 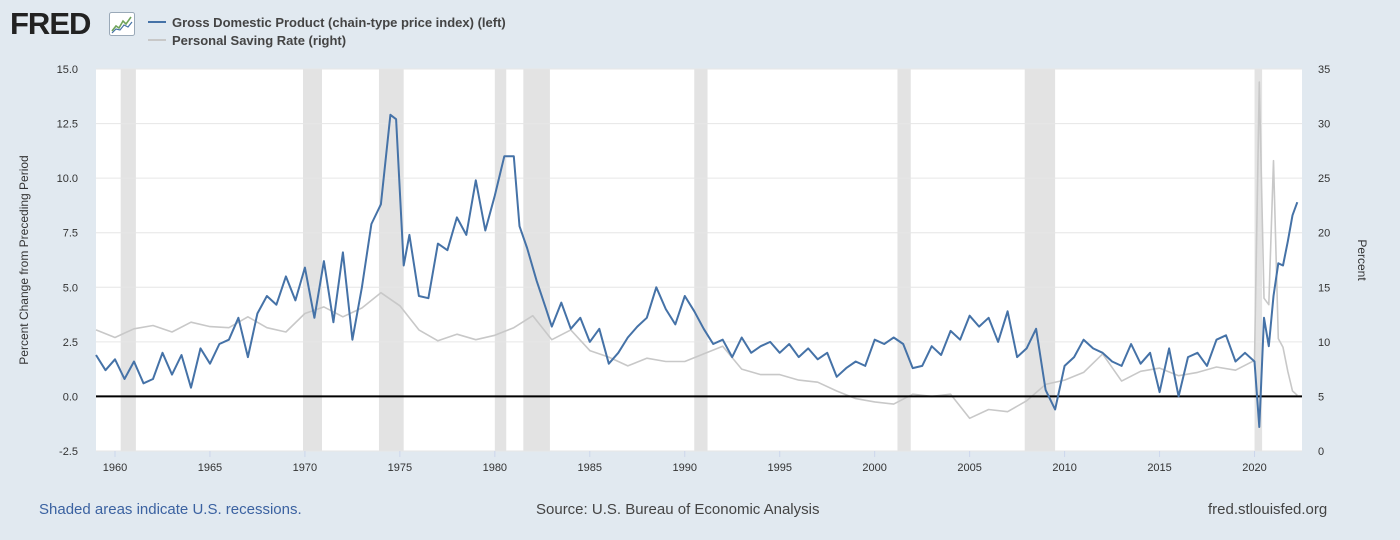 I want to click on y-right-tick-1: 5, so click(x=1321, y=397).